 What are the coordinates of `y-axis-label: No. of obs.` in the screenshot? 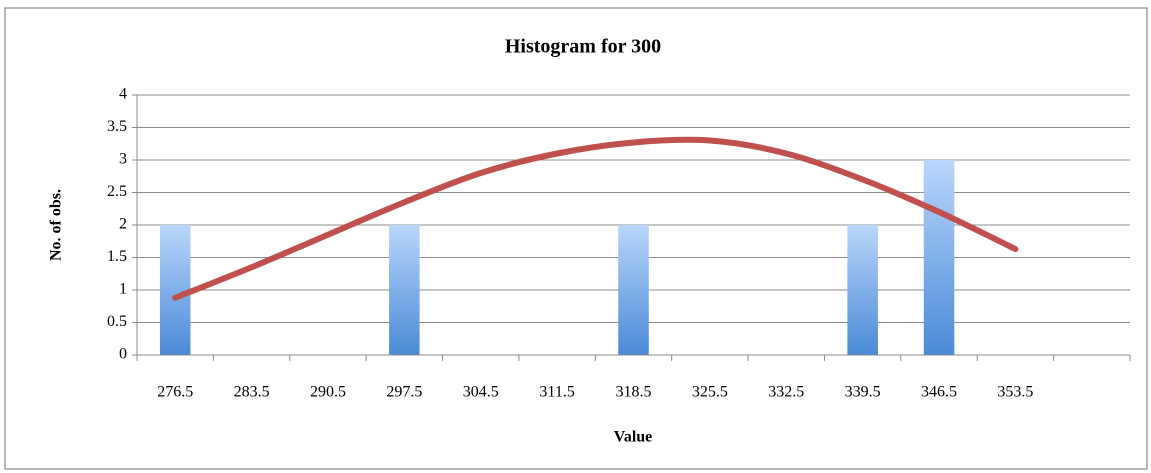 It's located at (56, 225).